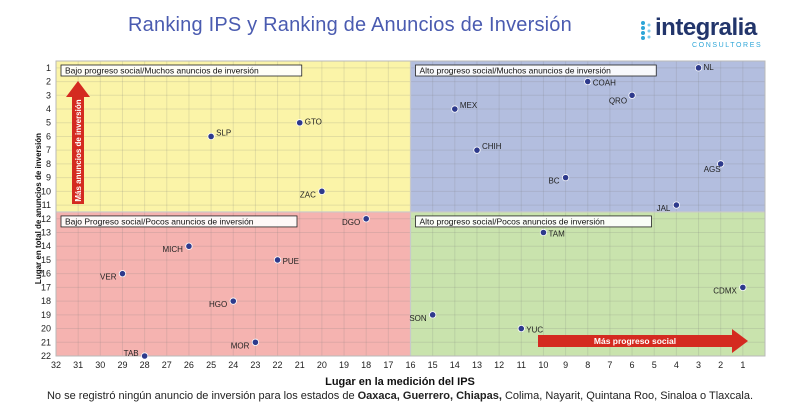  Describe the element at coordinates (609, 365) in the screenshot. I see `x-tick-label: 7` at that location.